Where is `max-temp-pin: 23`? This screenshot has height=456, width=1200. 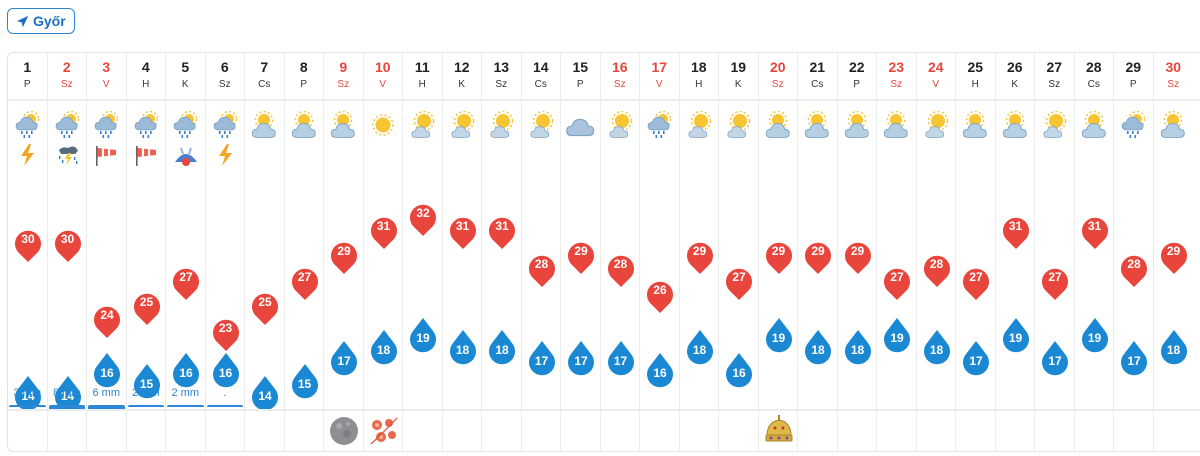
max-temp-pin: 23 is located at coordinates (226, 334).